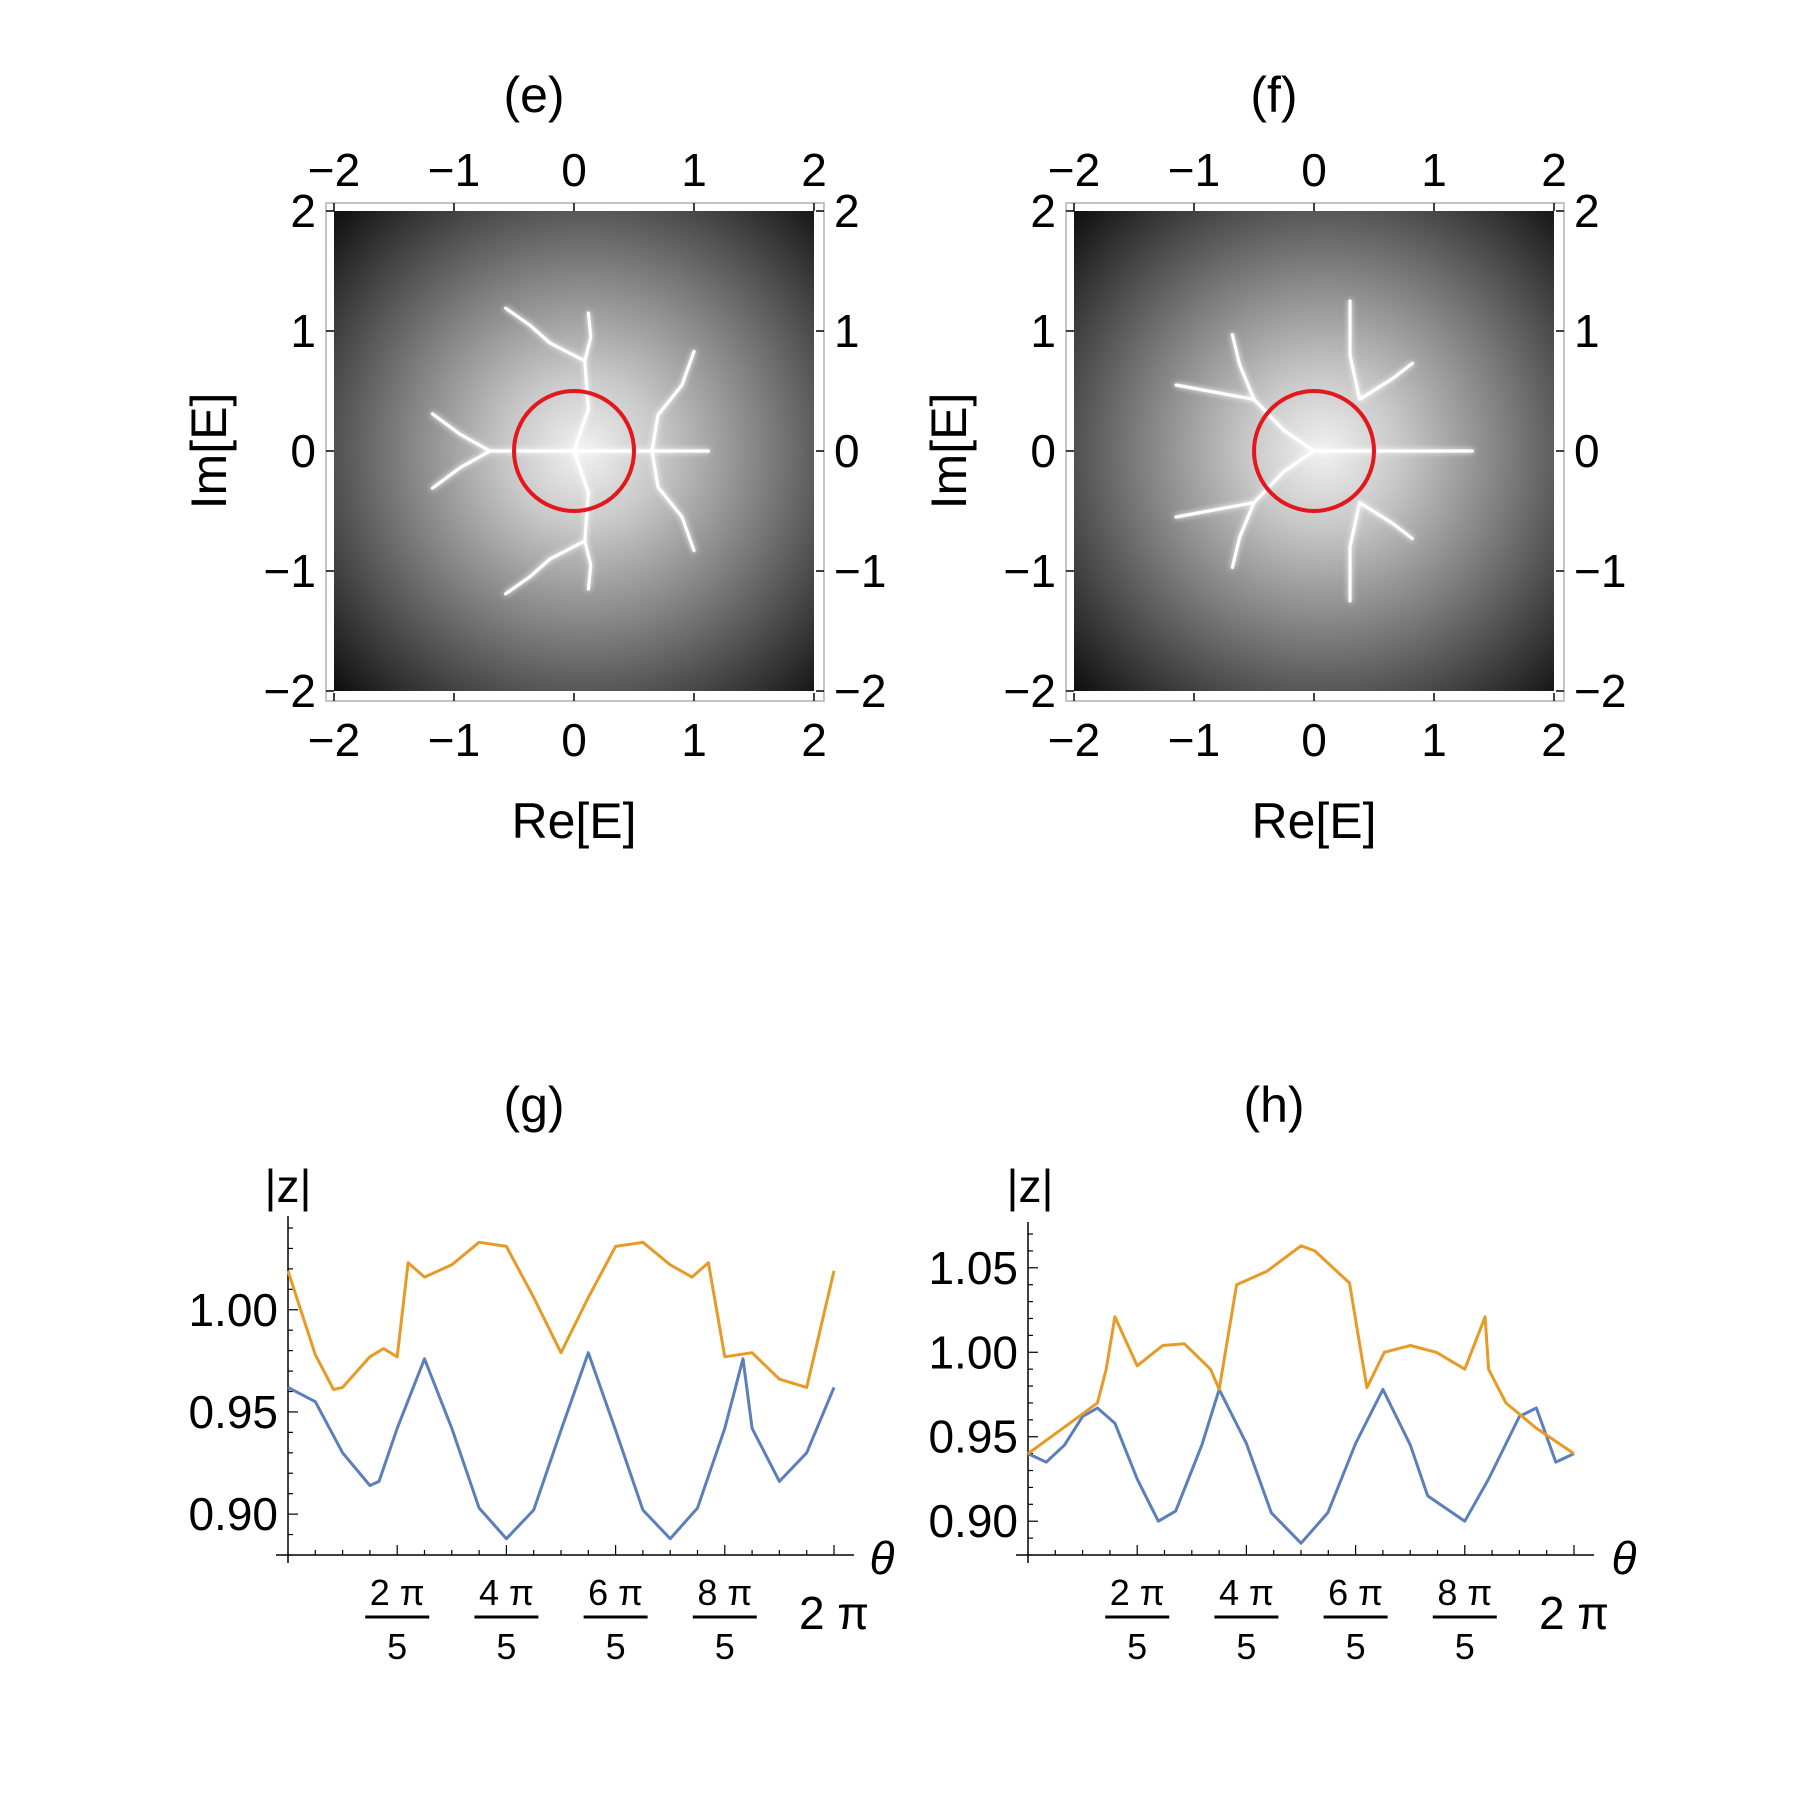 This screenshot has width=1800, height=1800. Describe the element at coordinates (860, 571) in the screenshot. I see `panel-e-right-tick-label: −1` at that location.